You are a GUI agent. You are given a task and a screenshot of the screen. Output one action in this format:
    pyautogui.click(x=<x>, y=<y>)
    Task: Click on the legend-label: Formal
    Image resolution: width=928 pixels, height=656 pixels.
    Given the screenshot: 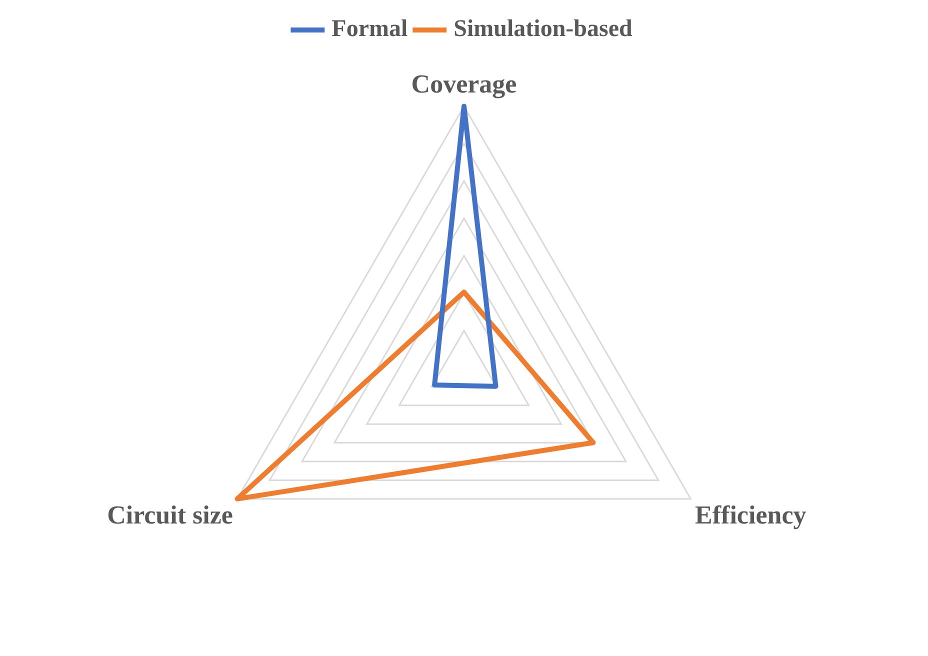 What is the action you would take?
    pyautogui.click(x=370, y=29)
    